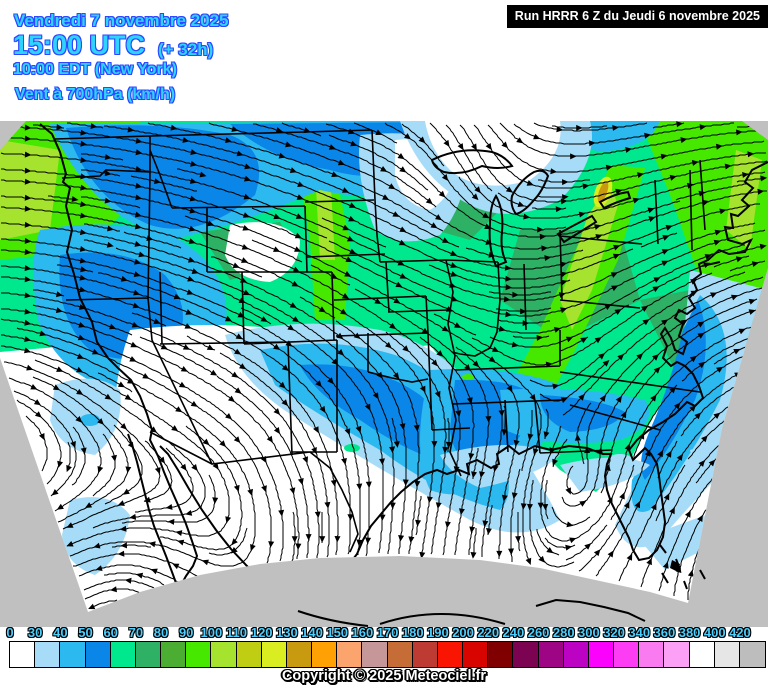 This screenshot has height=690, width=768. I want to click on legend-color-bar, so click(384, 654).